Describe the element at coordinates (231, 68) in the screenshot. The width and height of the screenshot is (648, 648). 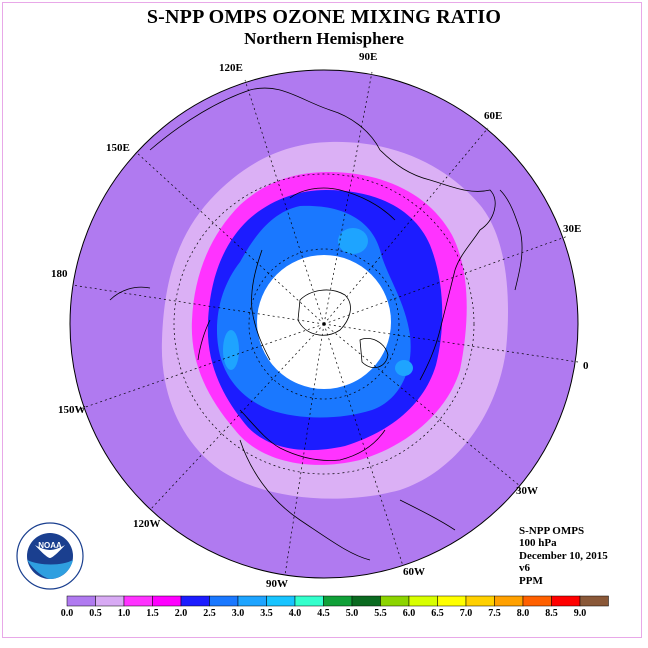
I see `lon-label-120e: 120E` at that location.